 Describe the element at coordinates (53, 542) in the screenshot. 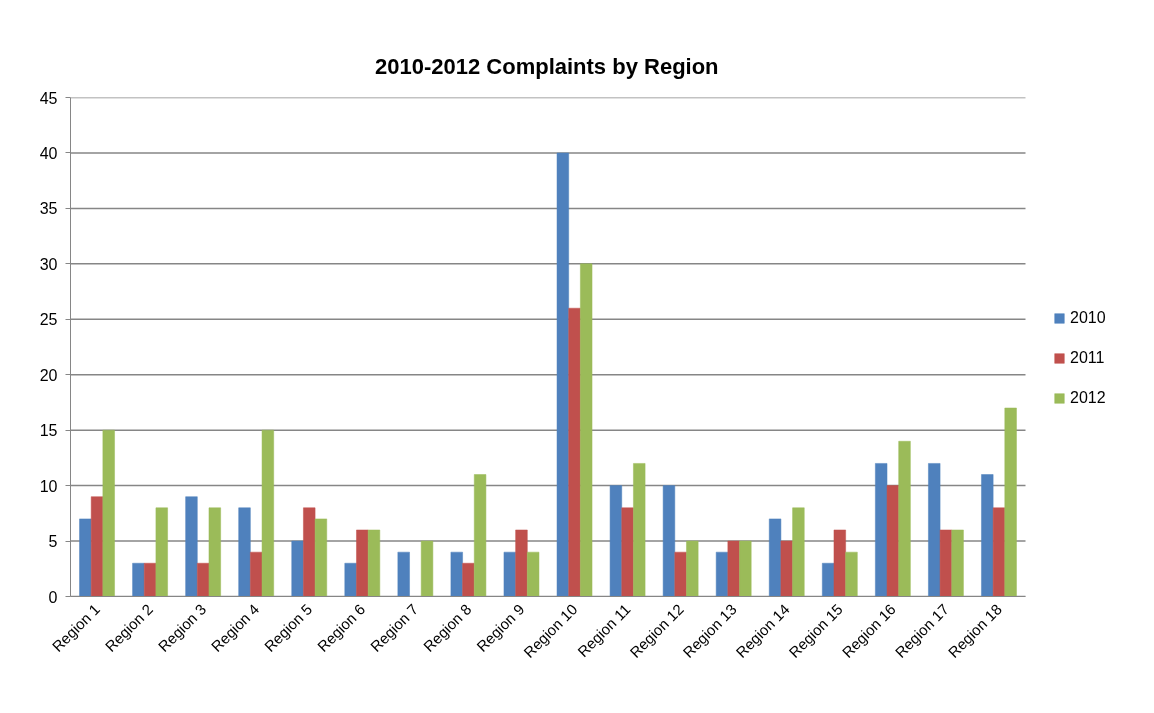

I see `y-tick-label: 5` at that location.